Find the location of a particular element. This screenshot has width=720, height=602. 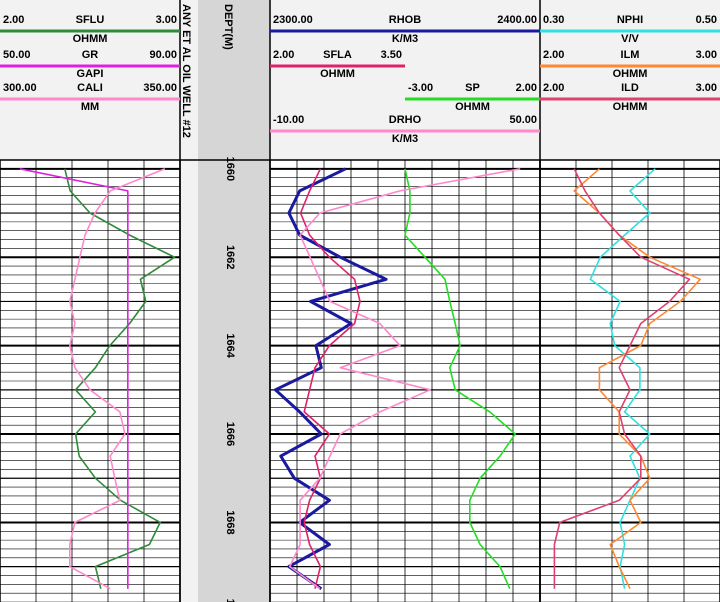

depth-tick-label: 1664 is located at coordinates (230, 345).